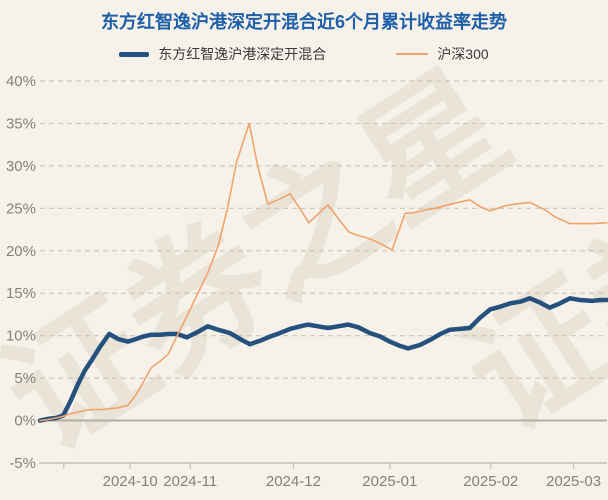  I want to click on legend: 东方红智逸沪港深定开混合 沪深300, so click(304, 54).